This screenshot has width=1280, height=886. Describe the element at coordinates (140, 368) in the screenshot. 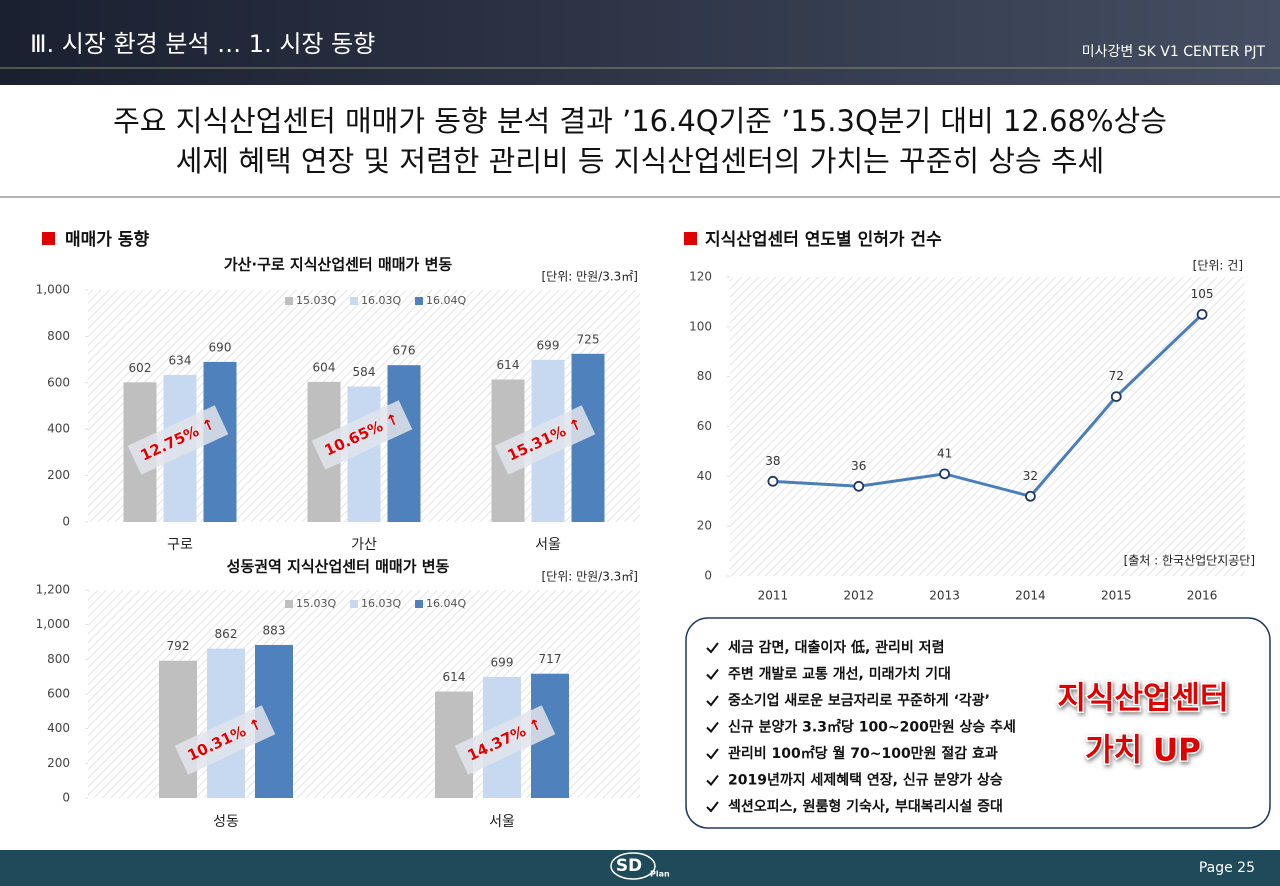

I see `data-label: 602` at that location.